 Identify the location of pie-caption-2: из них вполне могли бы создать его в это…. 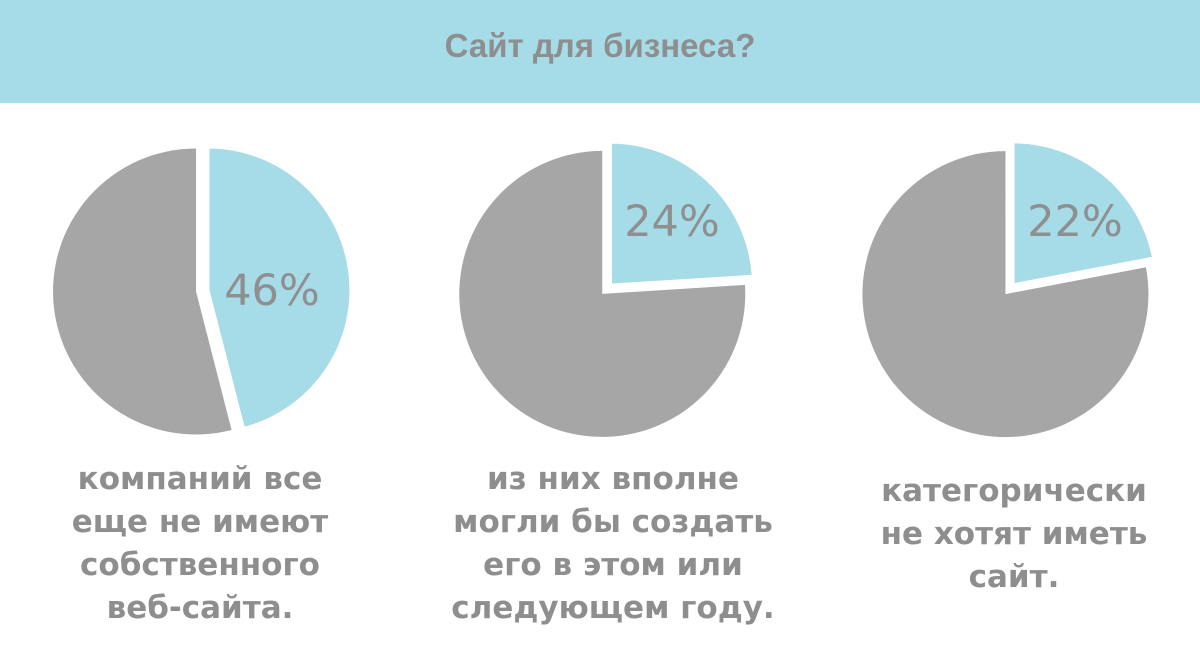
(613, 543).